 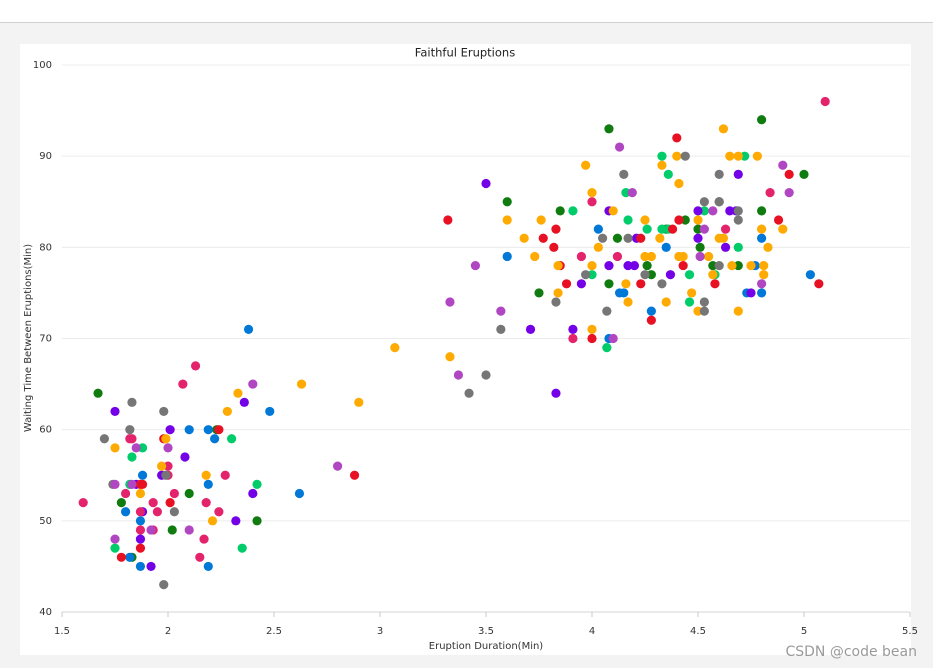 What do you see at coordinates (486, 646) in the screenshot?
I see `x-axis-label: Eruption Duration(Min)` at bounding box center [486, 646].